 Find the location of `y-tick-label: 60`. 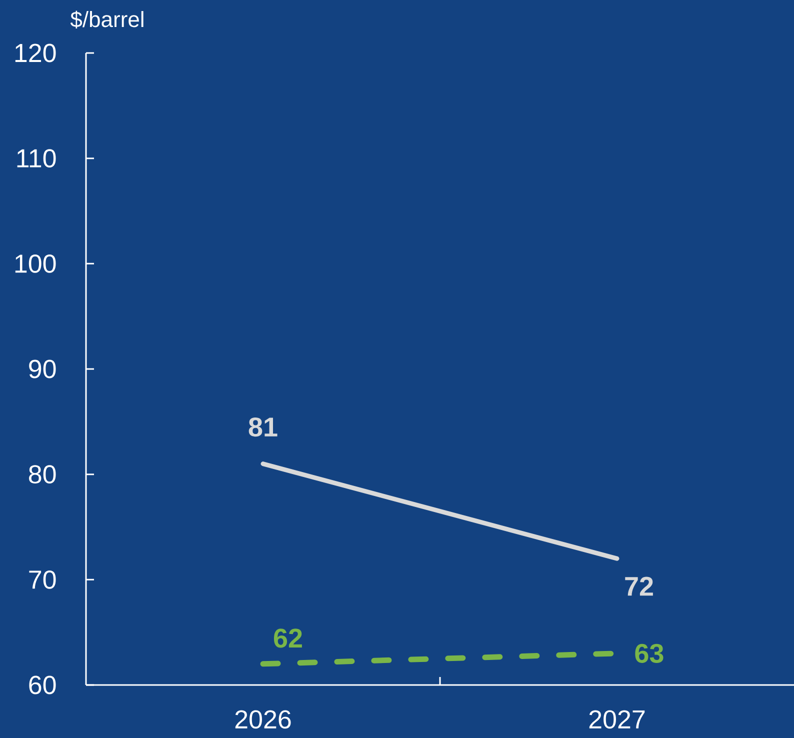

y-tick-label: 60 is located at coordinates (42, 685).